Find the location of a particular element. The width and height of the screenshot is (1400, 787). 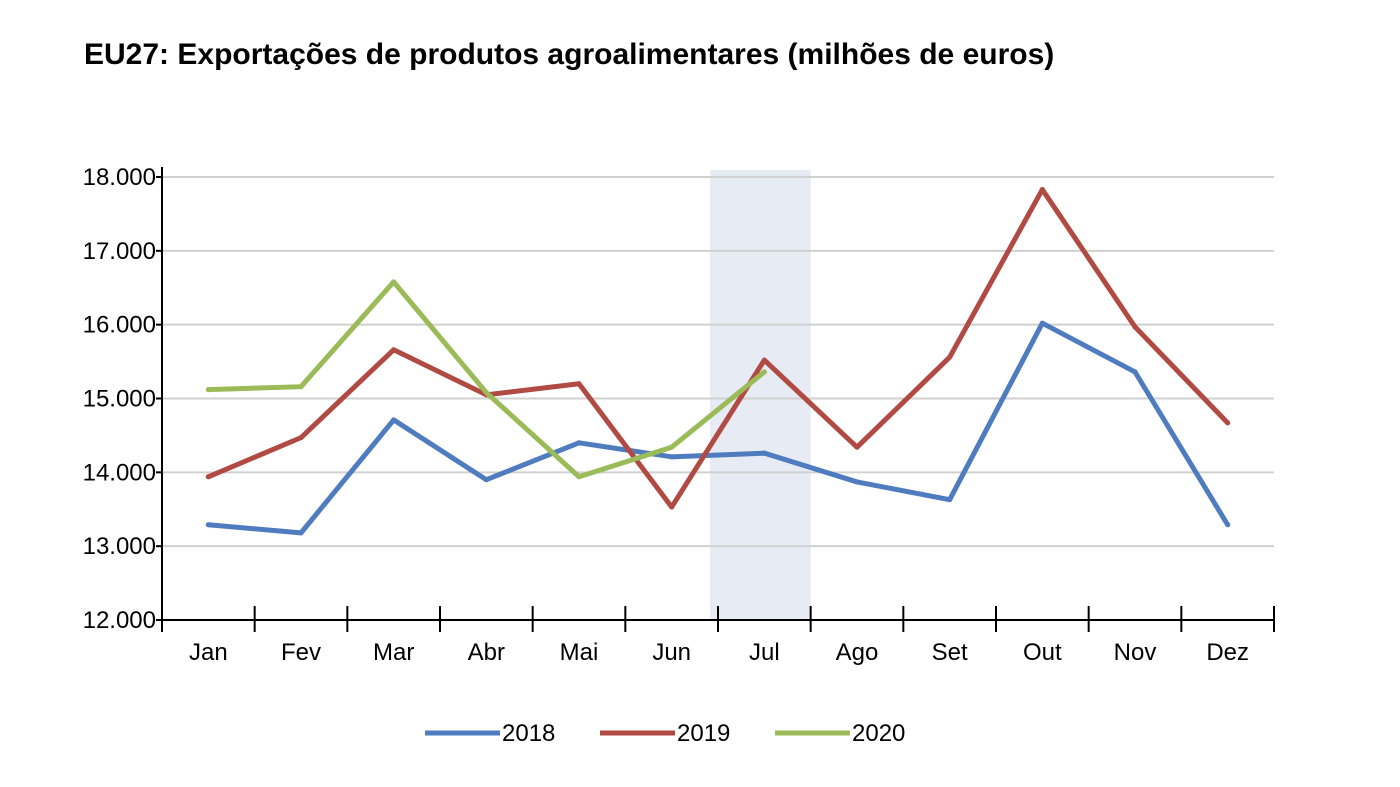

x-tick-label: Jul is located at coordinates (764, 652).